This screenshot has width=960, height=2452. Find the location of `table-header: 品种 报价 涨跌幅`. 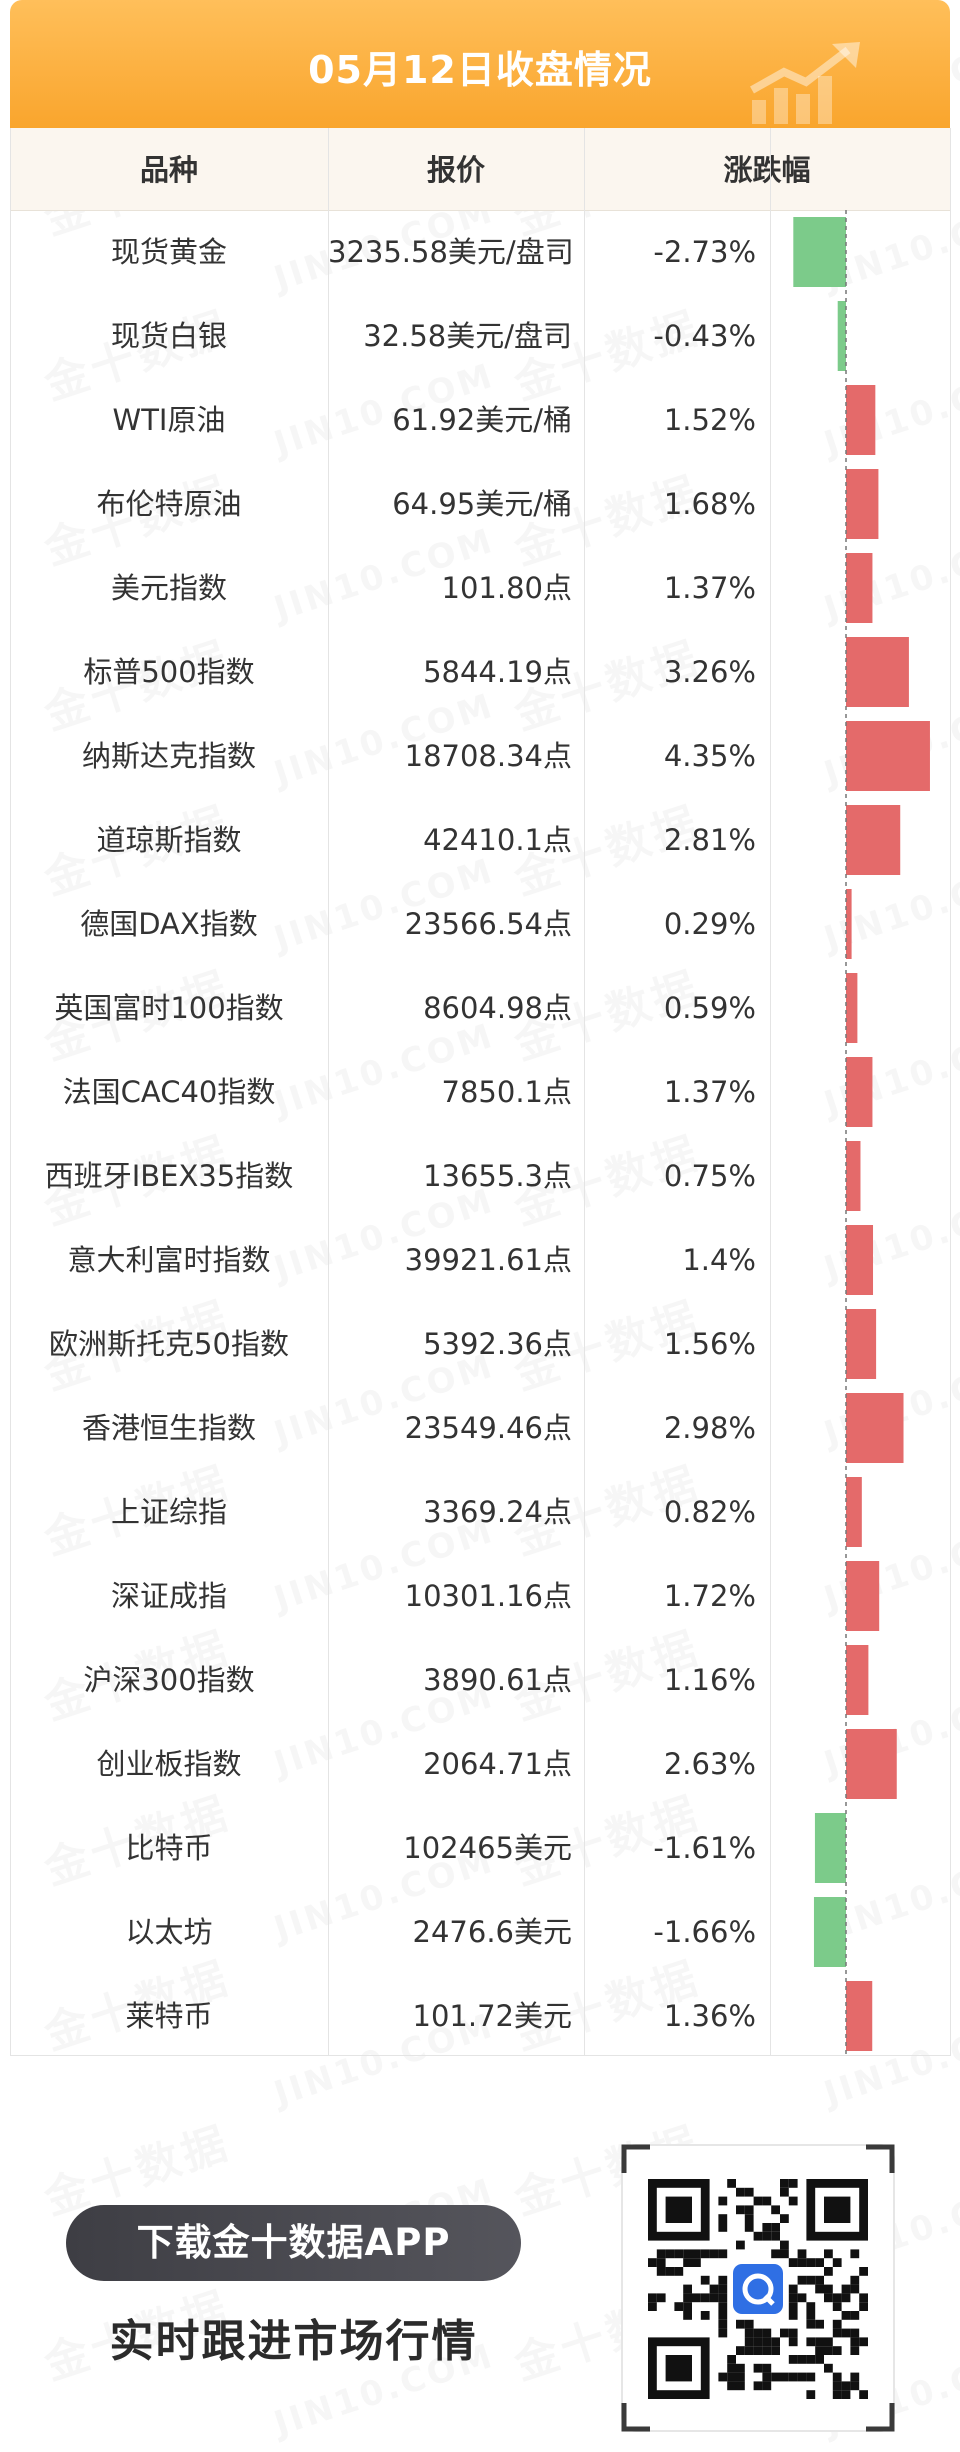

table-header: 品种 报价 涨跌幅 is located at coordinates (480, 169).